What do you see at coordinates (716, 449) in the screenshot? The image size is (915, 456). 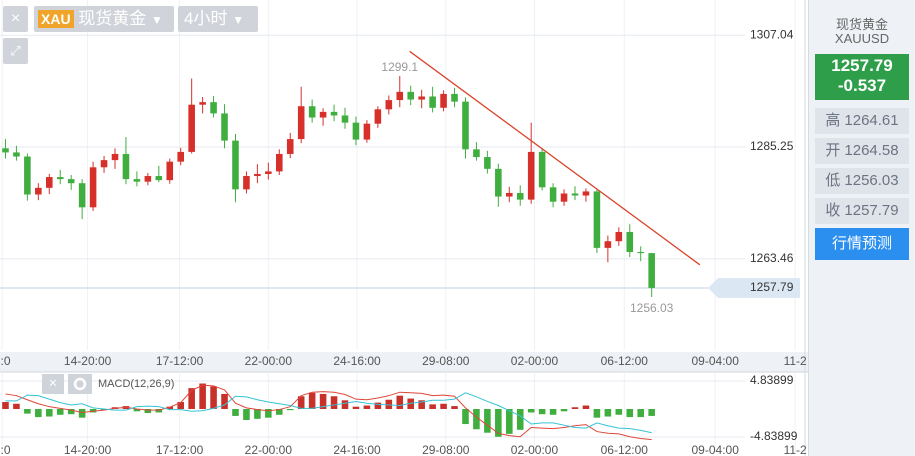 I see `x-tick-label: 09-04:00` at bounding box center [716, 449].